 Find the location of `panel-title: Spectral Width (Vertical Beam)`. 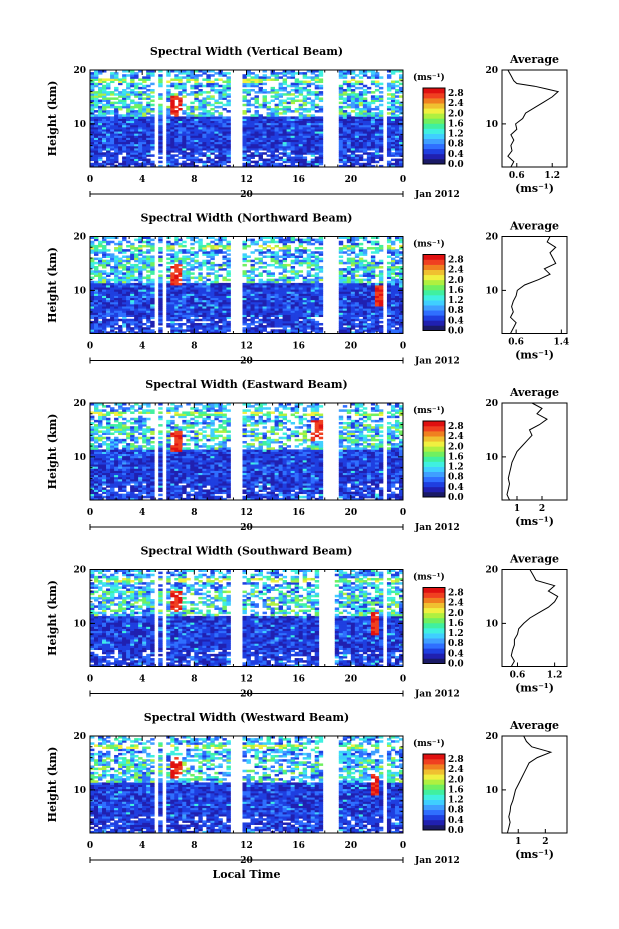

panel-title: Spectral Width (Vertical Beam) is located at coordinates (246, 51).